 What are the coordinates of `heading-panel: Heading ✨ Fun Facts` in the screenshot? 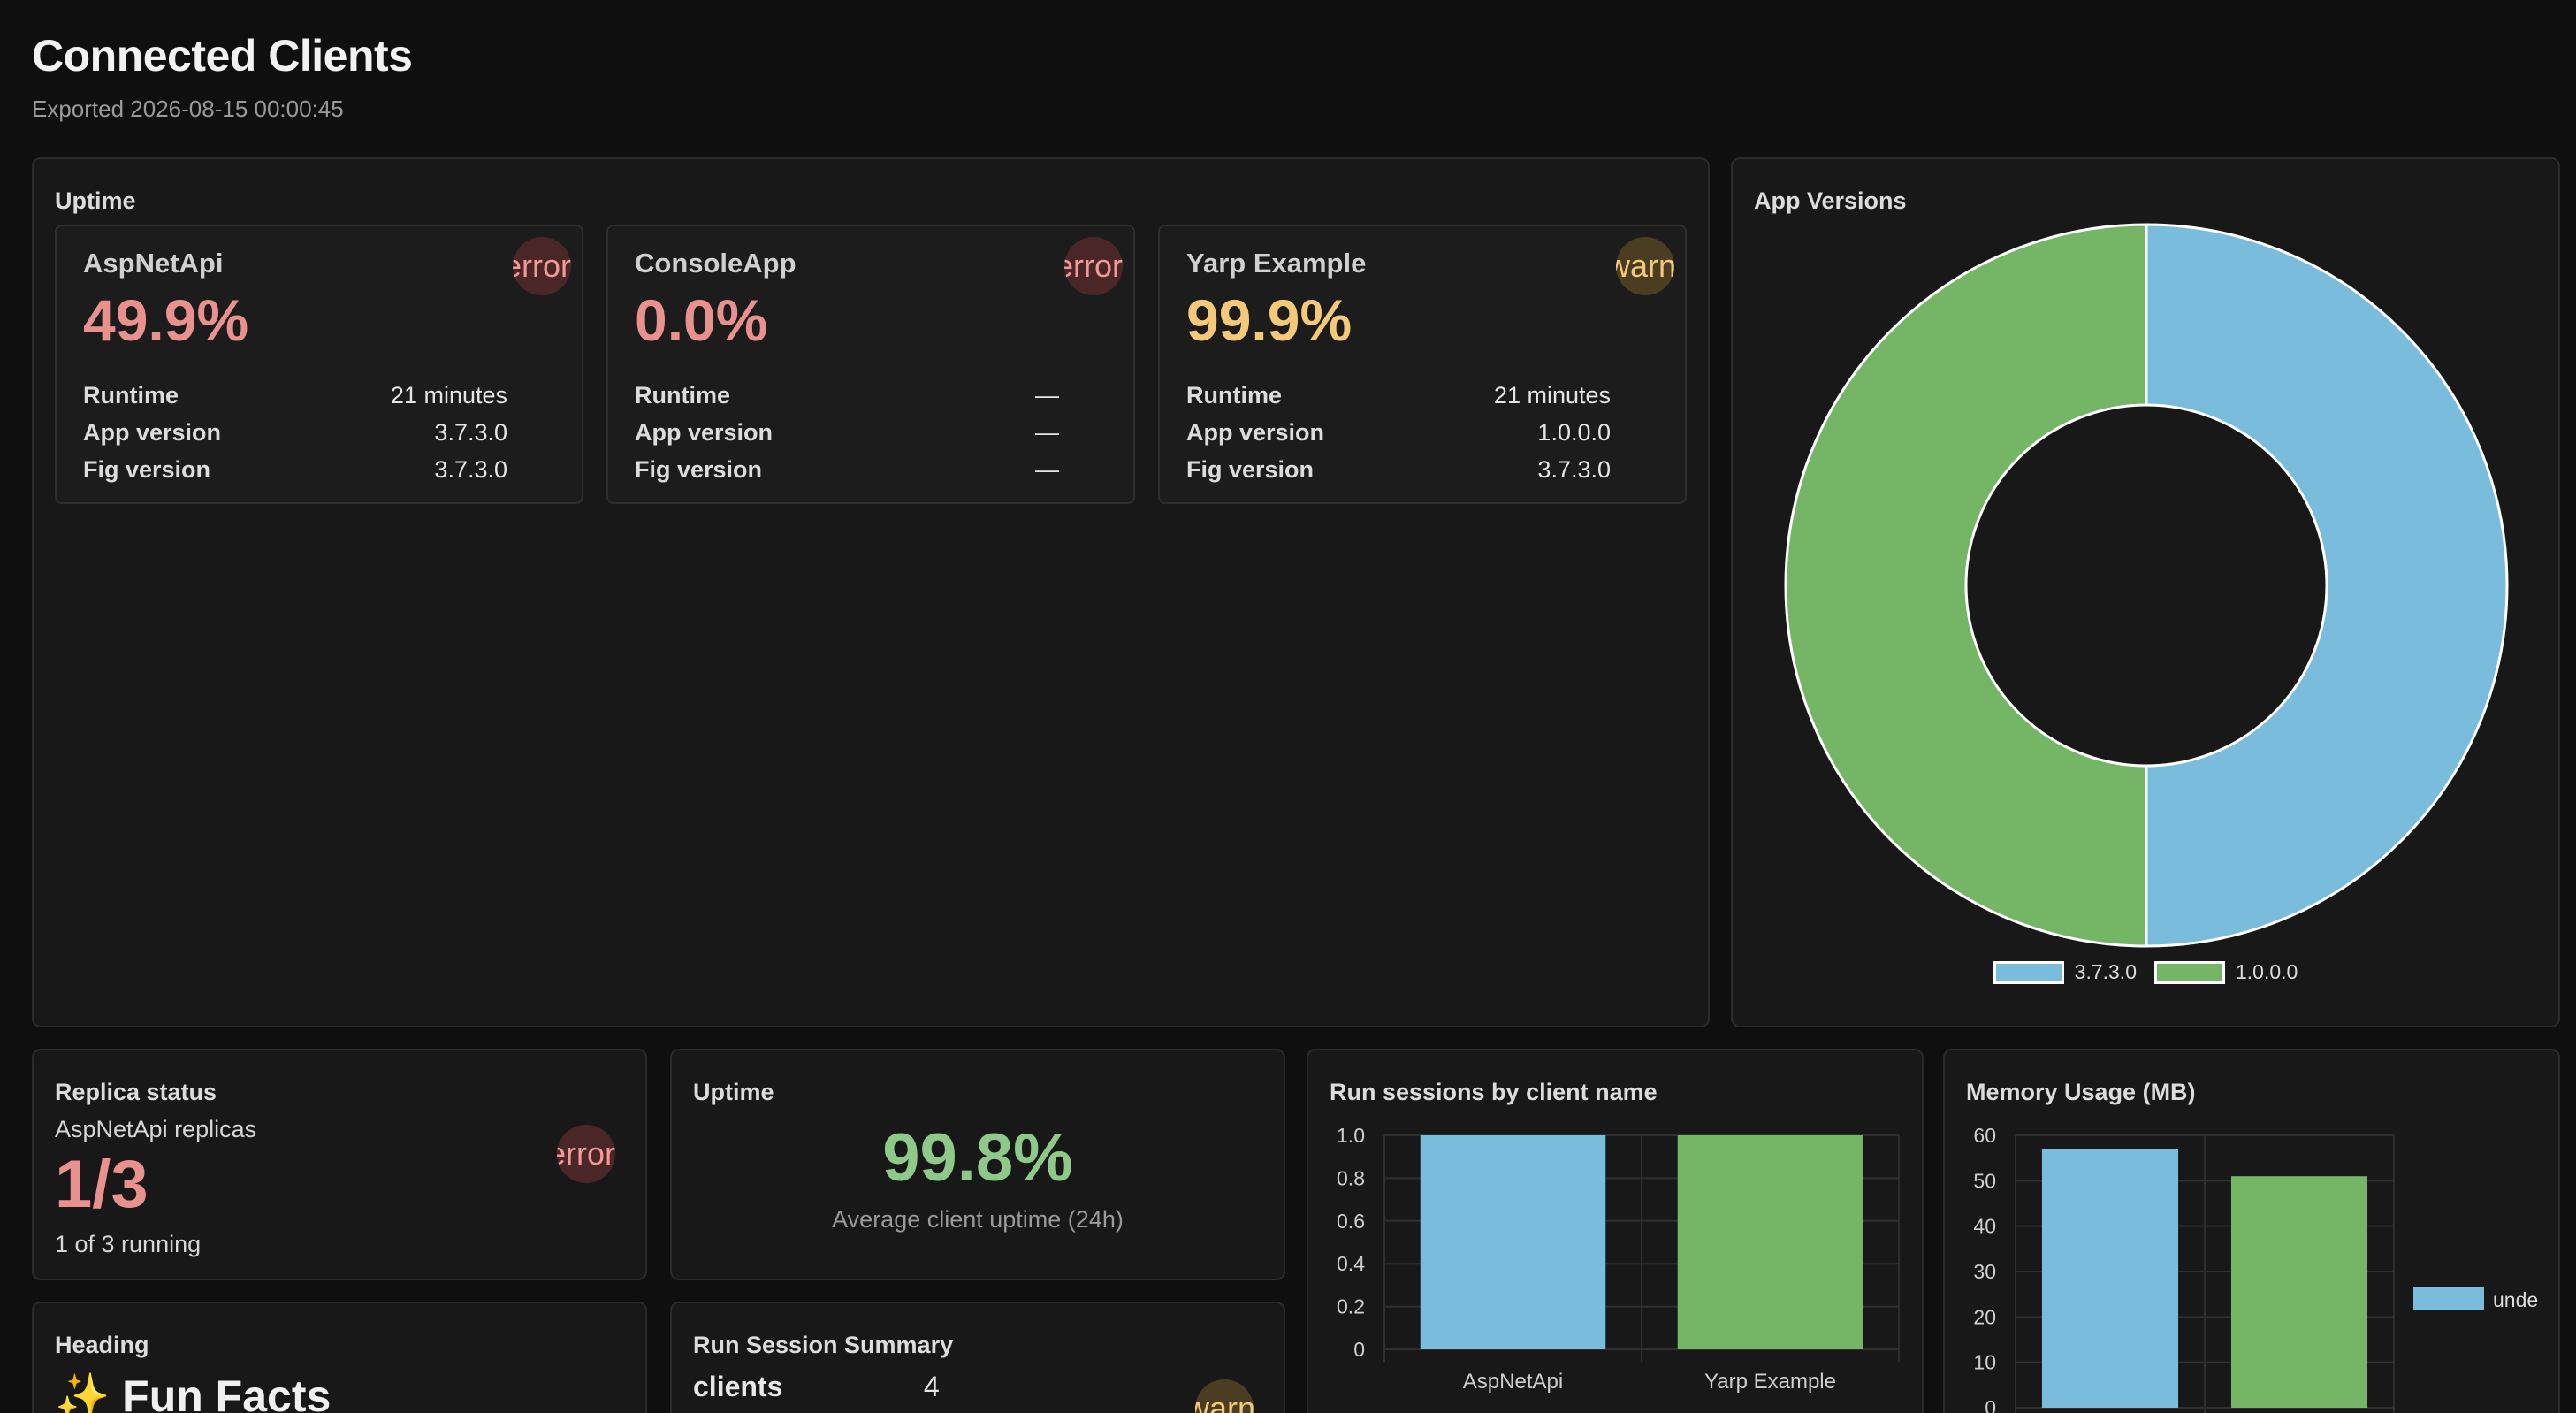 It's located at (339, 1357).